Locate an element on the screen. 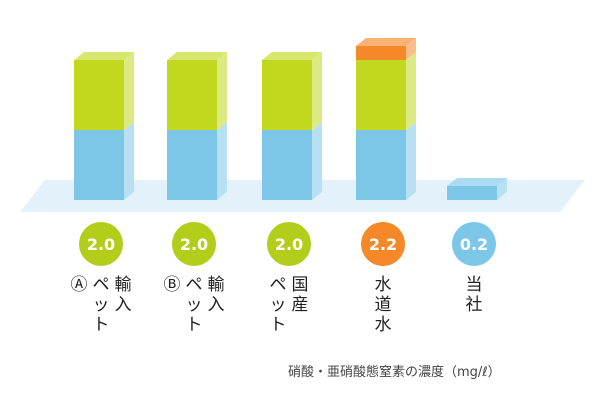 This screenshot has width=600, height=410. bar-1-seg-0-side is located at coordinates (222, 161).